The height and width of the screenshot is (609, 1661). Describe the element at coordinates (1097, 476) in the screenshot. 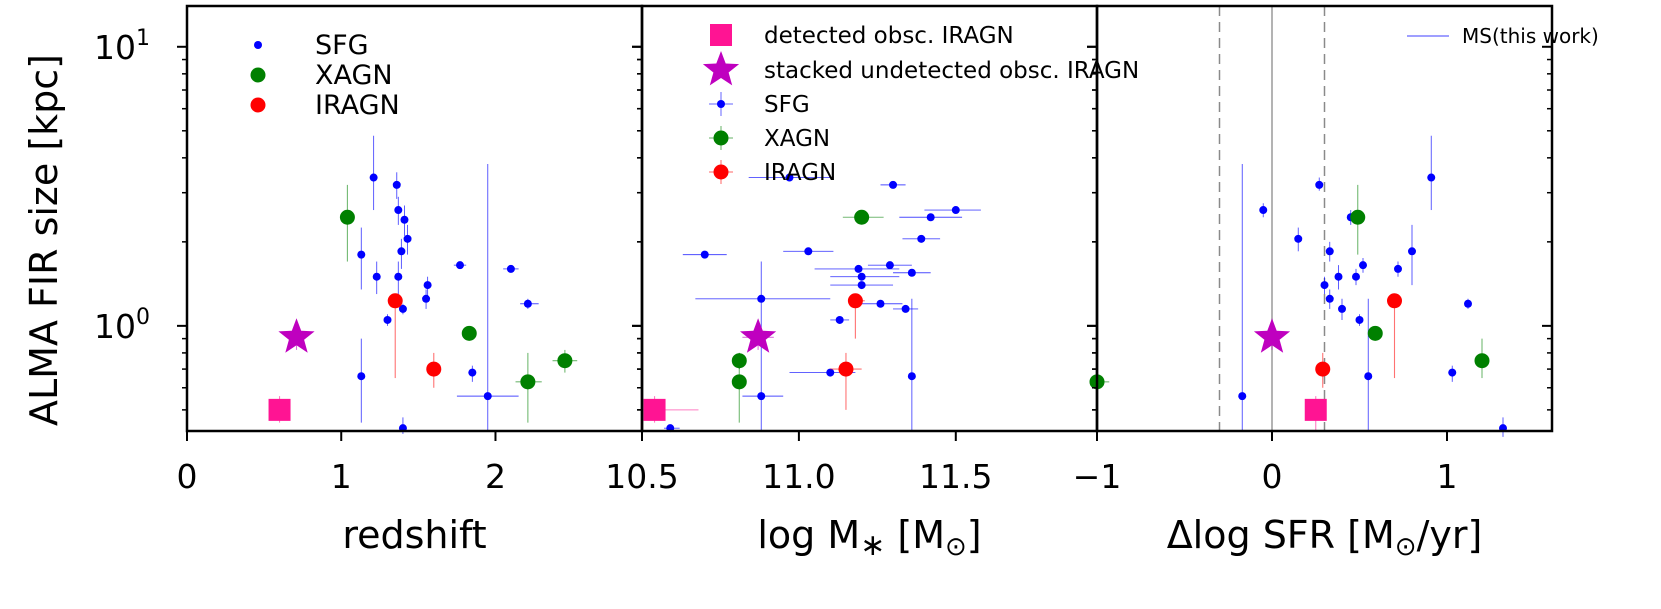

I see `x-tick-label: −1` at that location.